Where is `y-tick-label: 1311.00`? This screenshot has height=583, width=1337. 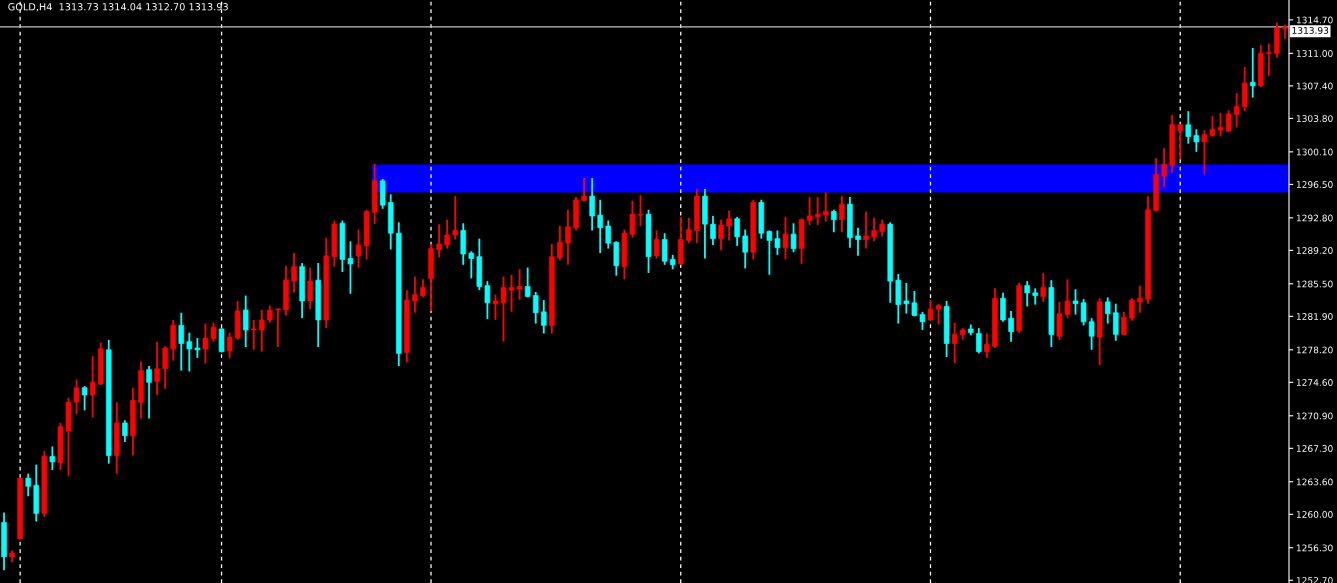
y-tick-label: 1311.00 is located at coordinates (1314, 53).